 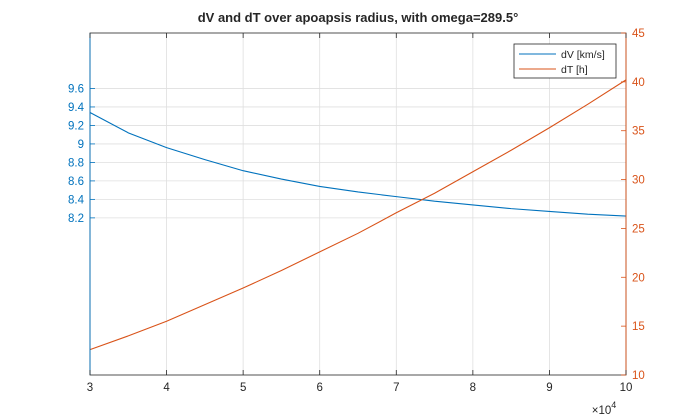 I want to click on right-tick-label: 35, so click(x=638, y=132).